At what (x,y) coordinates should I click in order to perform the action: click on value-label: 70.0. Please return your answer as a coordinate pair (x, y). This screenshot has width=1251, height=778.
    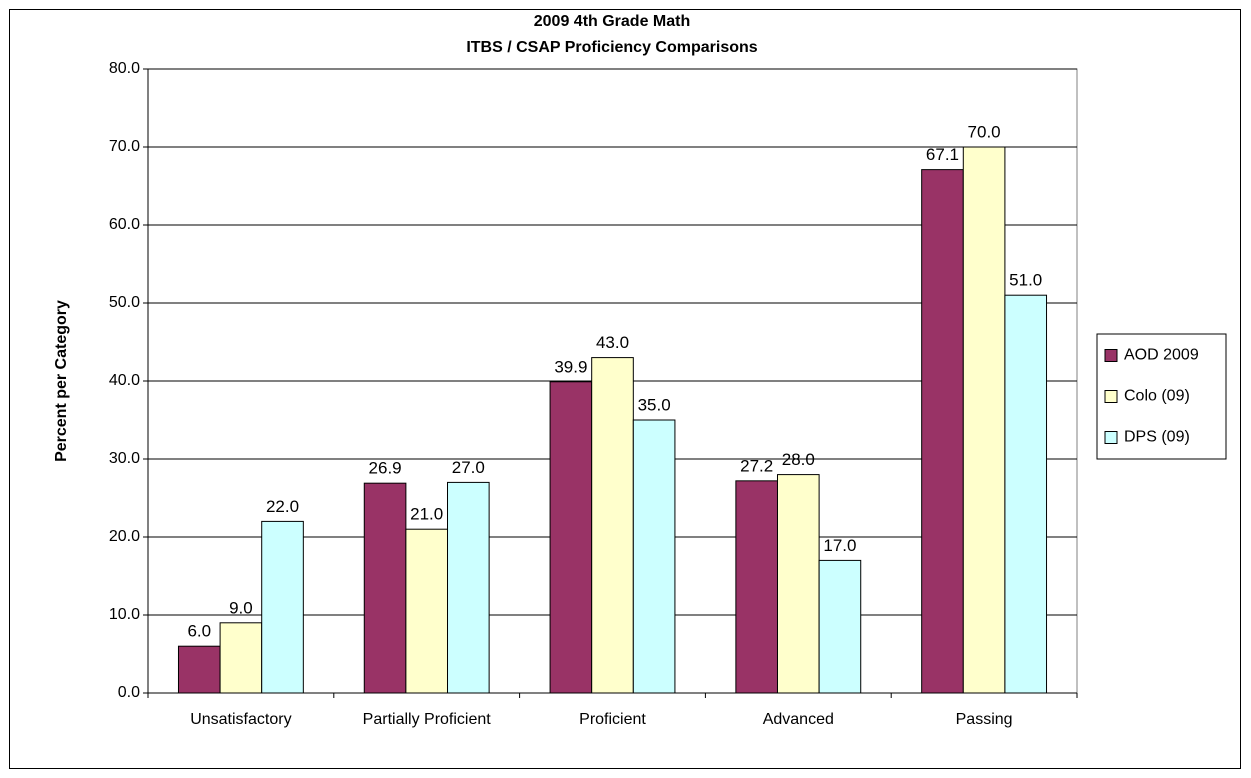
    Looking at the image, I should click on (984, 131).